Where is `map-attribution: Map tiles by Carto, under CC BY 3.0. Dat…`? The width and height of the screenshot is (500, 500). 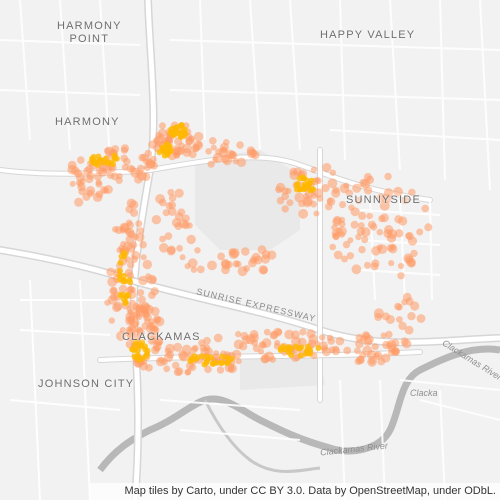 map-attribution: Map tiles by Carto, under CC BY 3.0. Dat… is located at coordinates (295, 491).